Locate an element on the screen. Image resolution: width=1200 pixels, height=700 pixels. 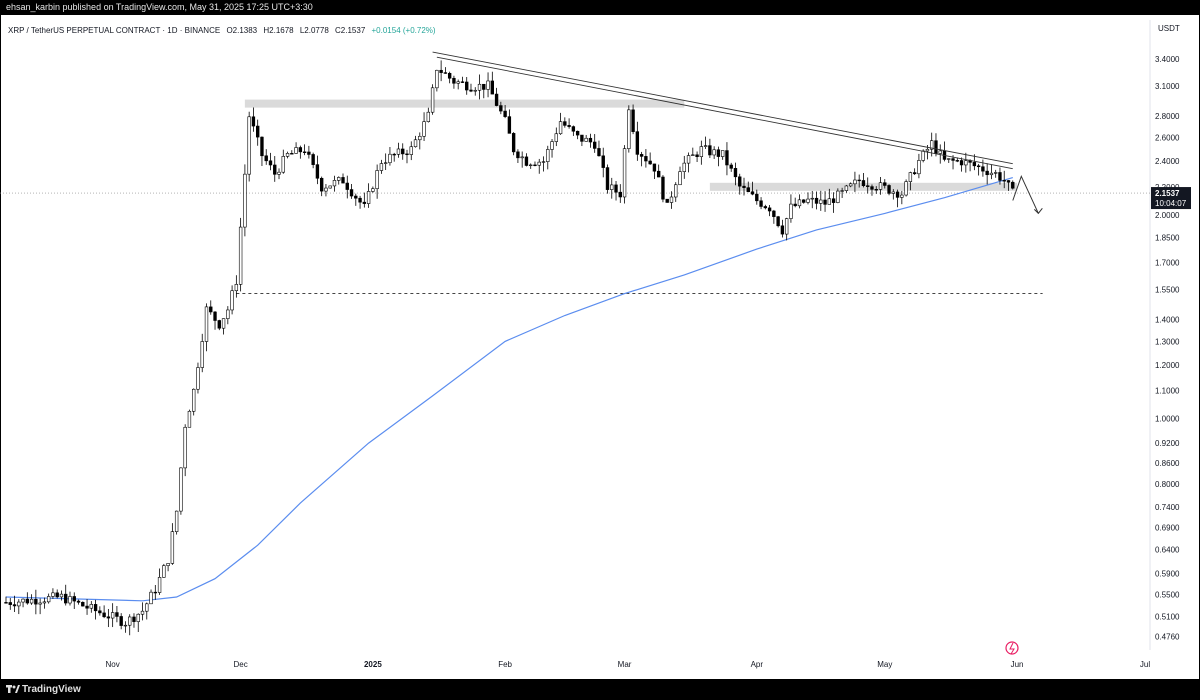
events-lightning-icon is located at coordinates (1012, 648).